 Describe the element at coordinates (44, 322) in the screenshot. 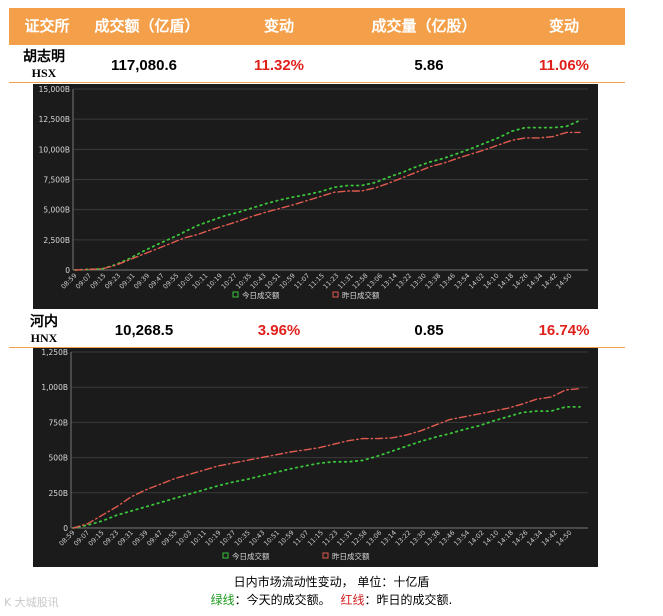

I see `hnx-name-cn: 河内` at that location.